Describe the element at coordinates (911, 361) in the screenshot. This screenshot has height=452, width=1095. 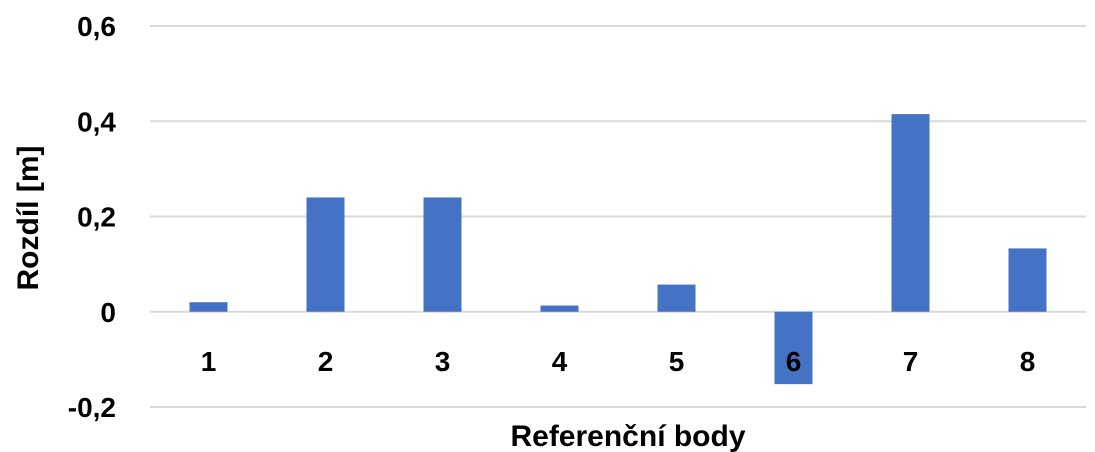
I see `x-tick-label: 7` at that location.